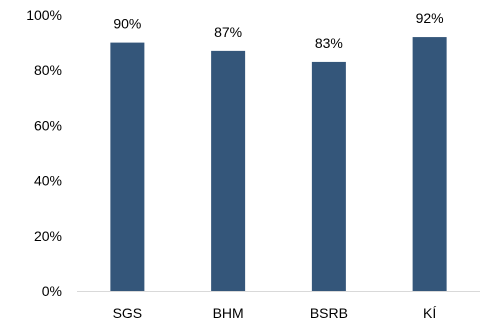 The width and height of the screenshot is (494, 325). What do you see at coordinates (127, 24) in the screenshot?
I see `data-label: 90%` at bounding box center [127, 24].